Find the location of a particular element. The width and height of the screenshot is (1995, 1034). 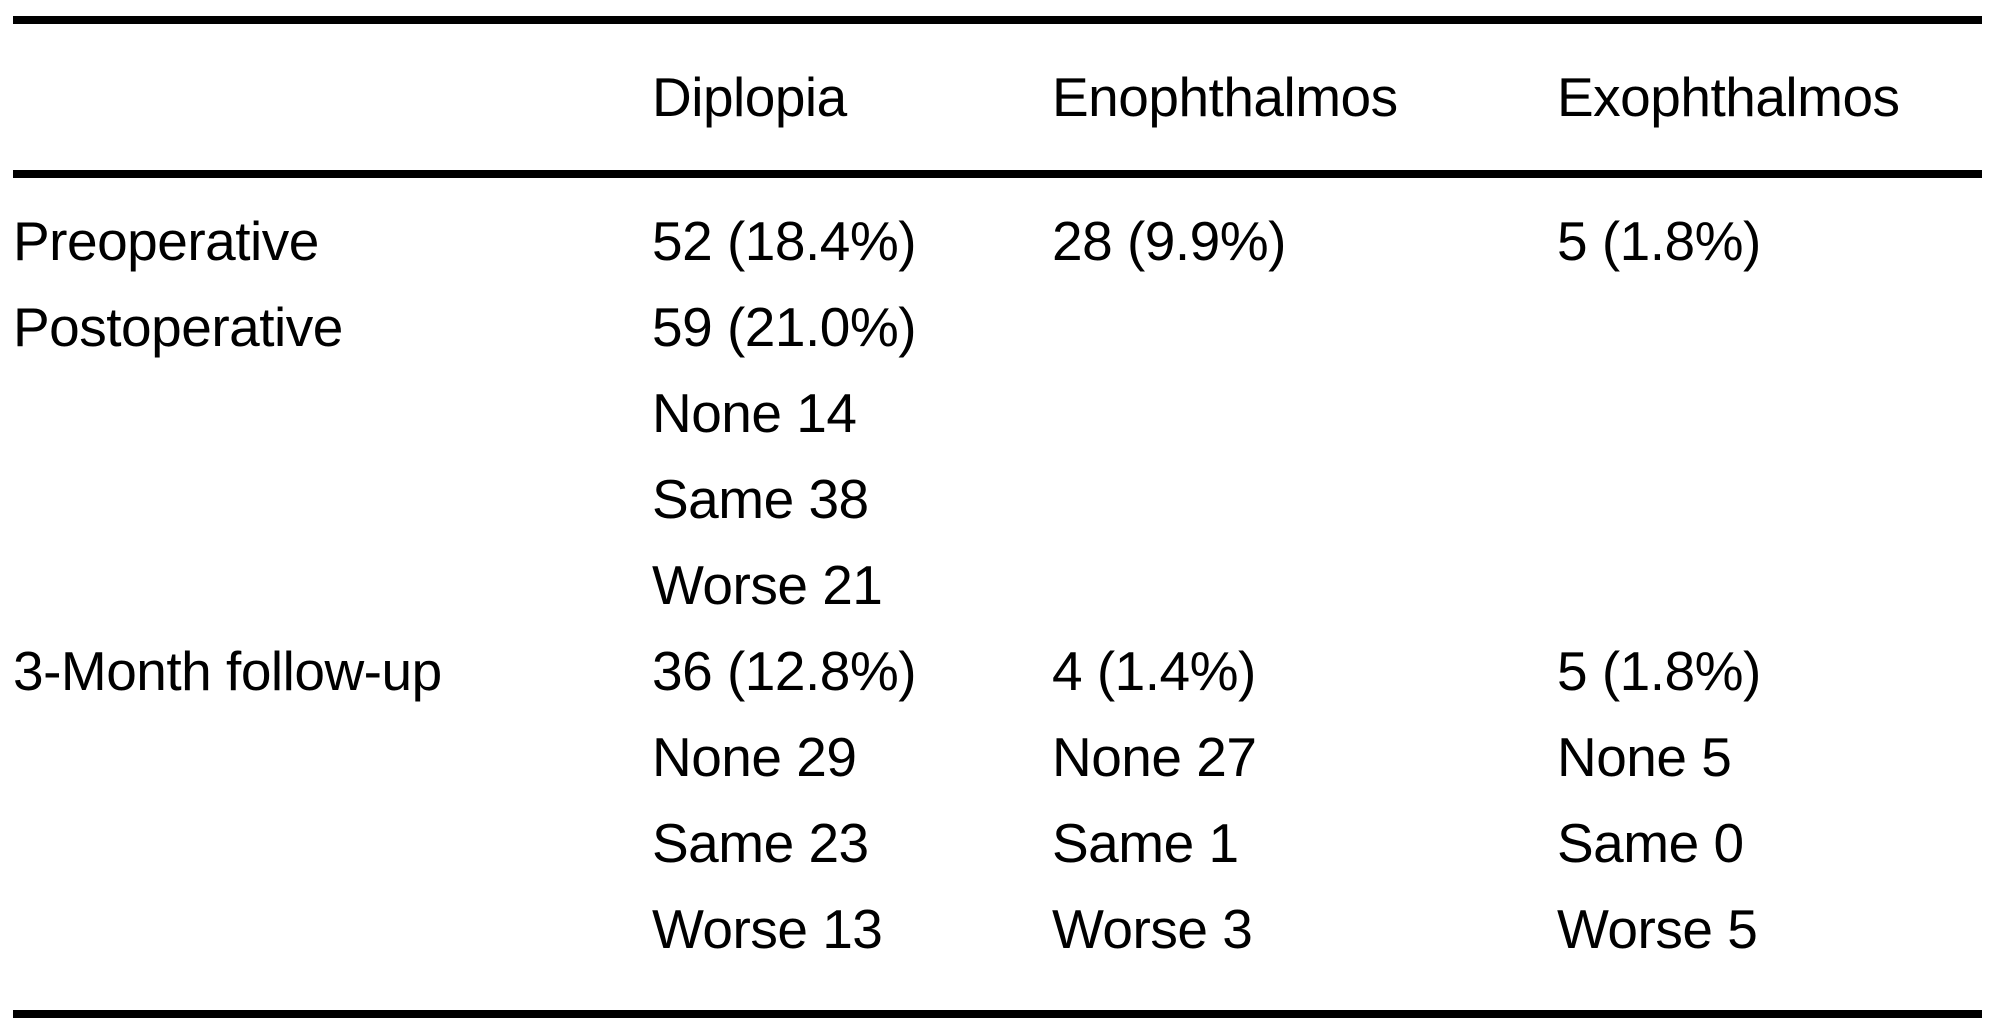

diplopia-cell: 59 (21.0%) None 14 Same 38 Worse 21 is located at coordinates (852, 456).